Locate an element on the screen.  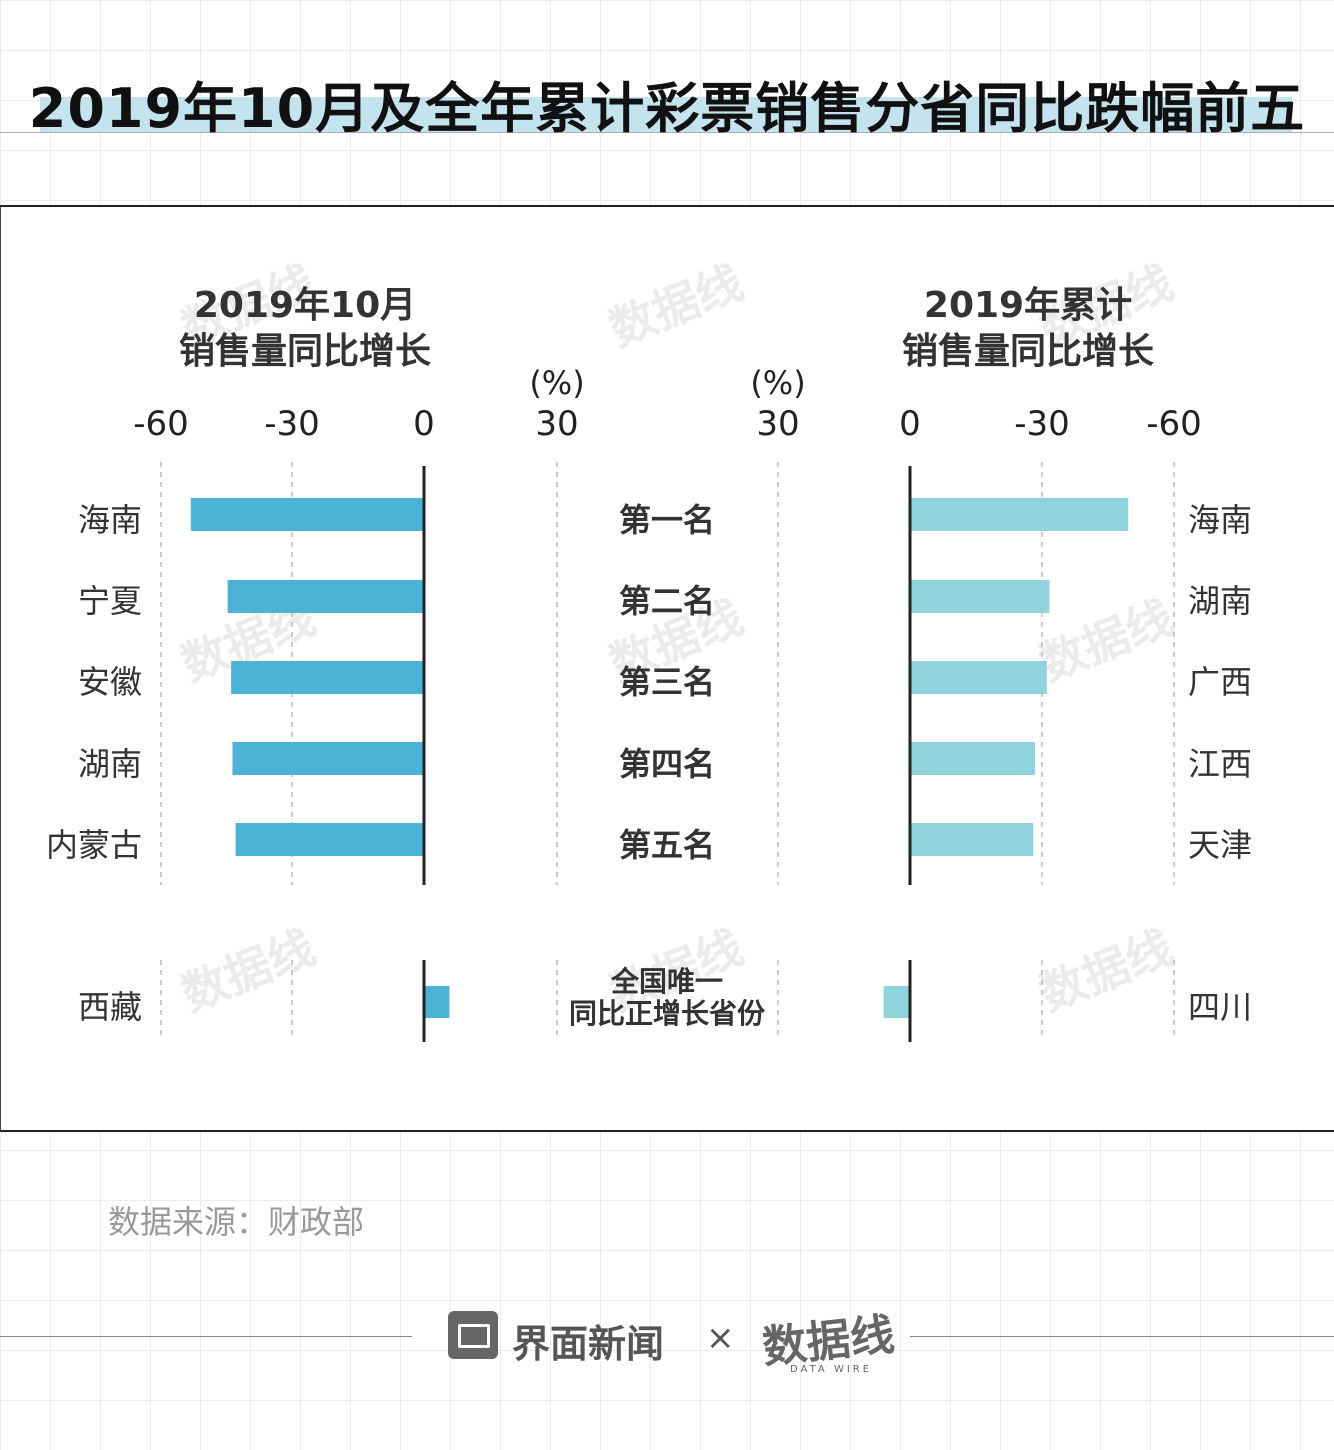
rank-label: 第四名 is located at coordinates (666, 764).